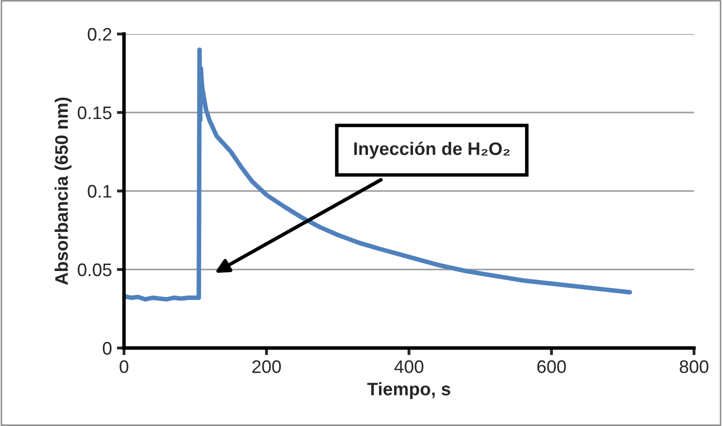 This screenshot has width=722, height=426. What do you see at coordinates (432, 150) in the screenshot?
I see `annotation: Inyección de H₂O₂` at bounding box center [432, 150].